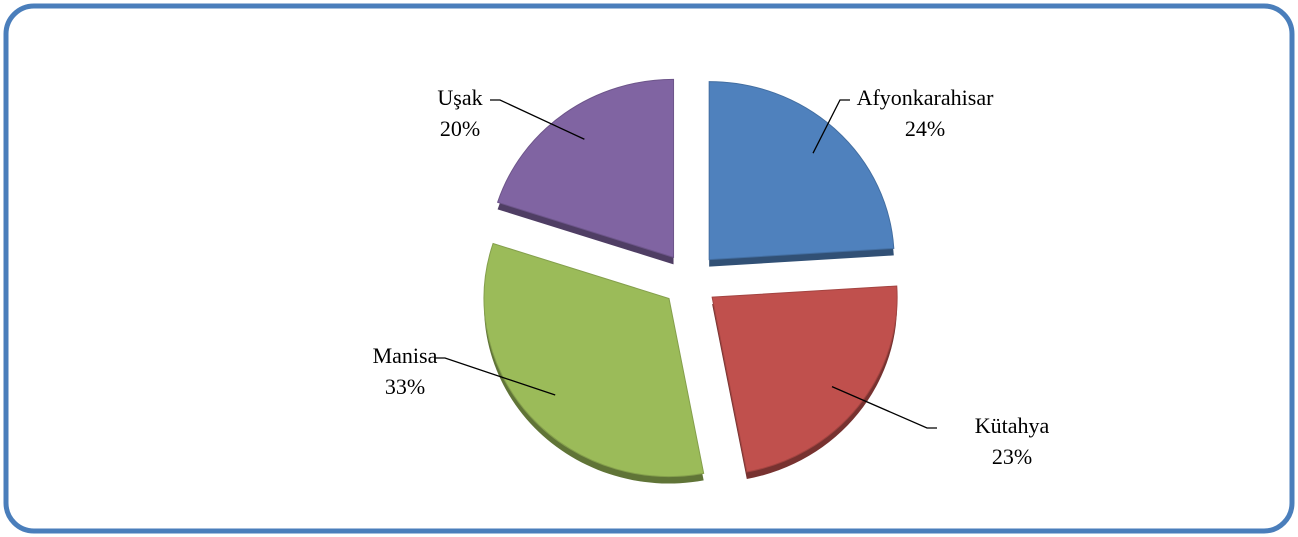 This screenshot has height=537, width=1298. Describe the element at coordinates (925, 128) in the screenshot. I see `value-label: 24%` at that location.